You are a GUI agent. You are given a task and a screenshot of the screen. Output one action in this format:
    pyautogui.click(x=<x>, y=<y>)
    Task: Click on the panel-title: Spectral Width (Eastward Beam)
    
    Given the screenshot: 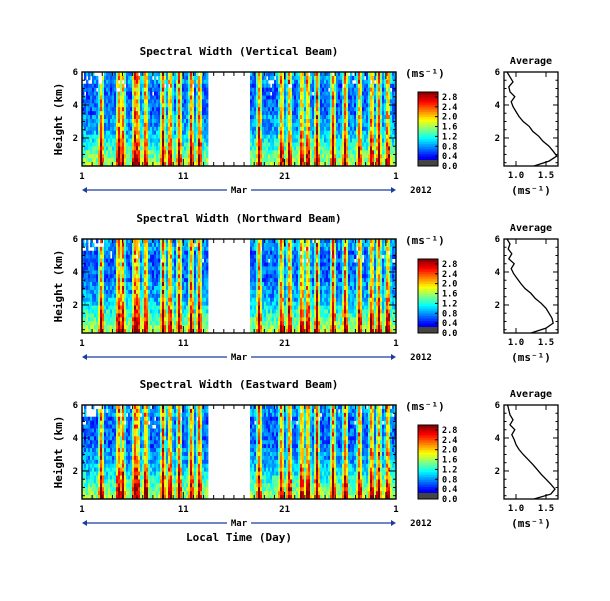 What is the action you would take?
    pyautogui.click(x=239, y=384)
    